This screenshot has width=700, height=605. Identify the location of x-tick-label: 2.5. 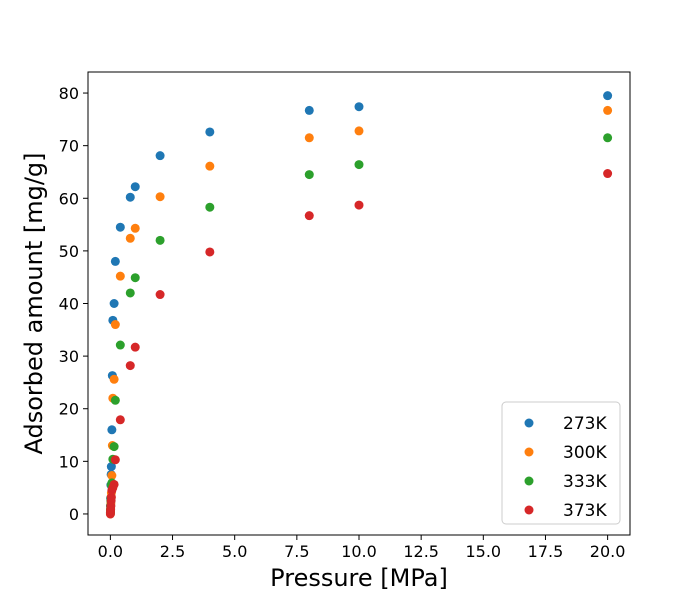
(172, 551).